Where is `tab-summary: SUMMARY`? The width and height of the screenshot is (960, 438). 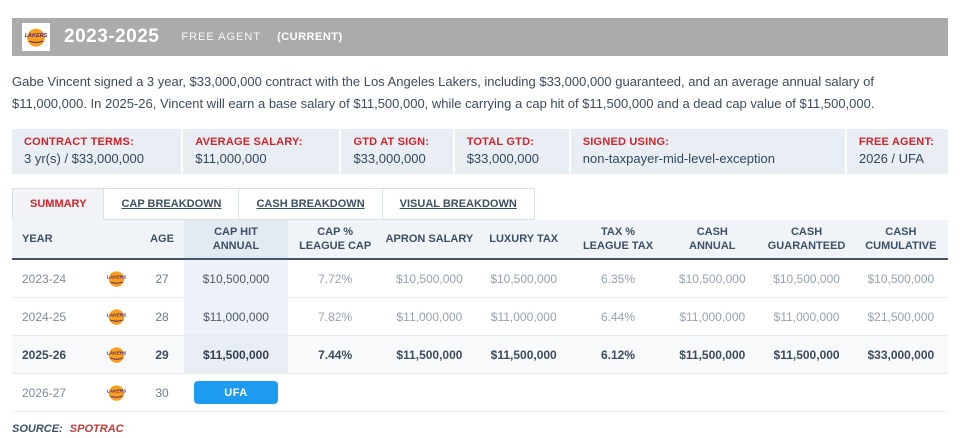 tab-summary: SUMMARY is located at coordinates (58, 204).